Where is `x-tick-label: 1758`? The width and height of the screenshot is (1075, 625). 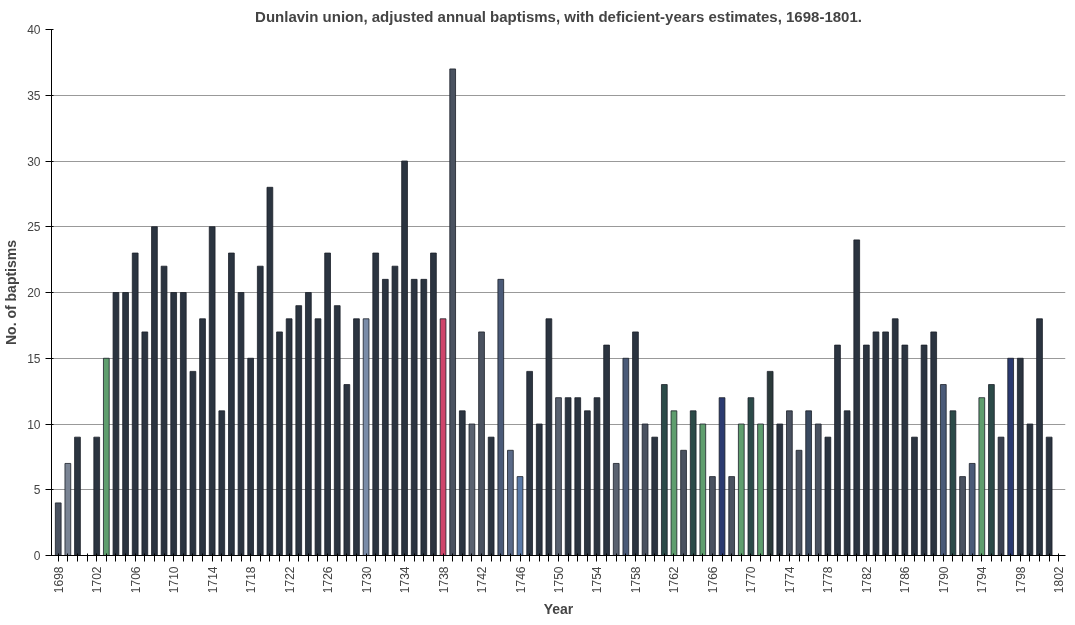 x-tick-label: 1758 is located at coordinates (635, 580).